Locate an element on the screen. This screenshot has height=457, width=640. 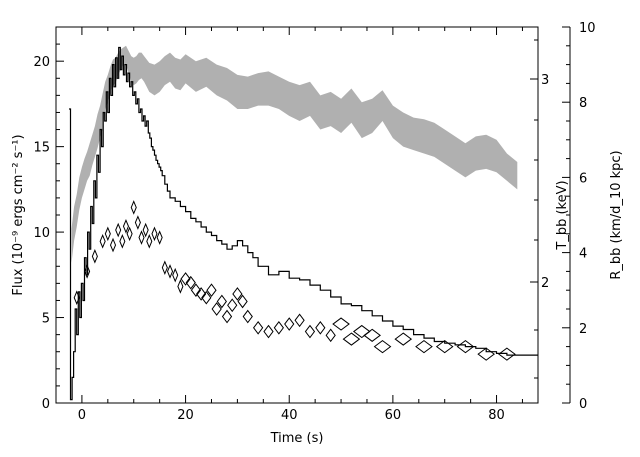
y-axis-label-flux: Flux (10⁻⁹ ergs cm⁻² s⁻¹) is located at coordinates (18, 214).